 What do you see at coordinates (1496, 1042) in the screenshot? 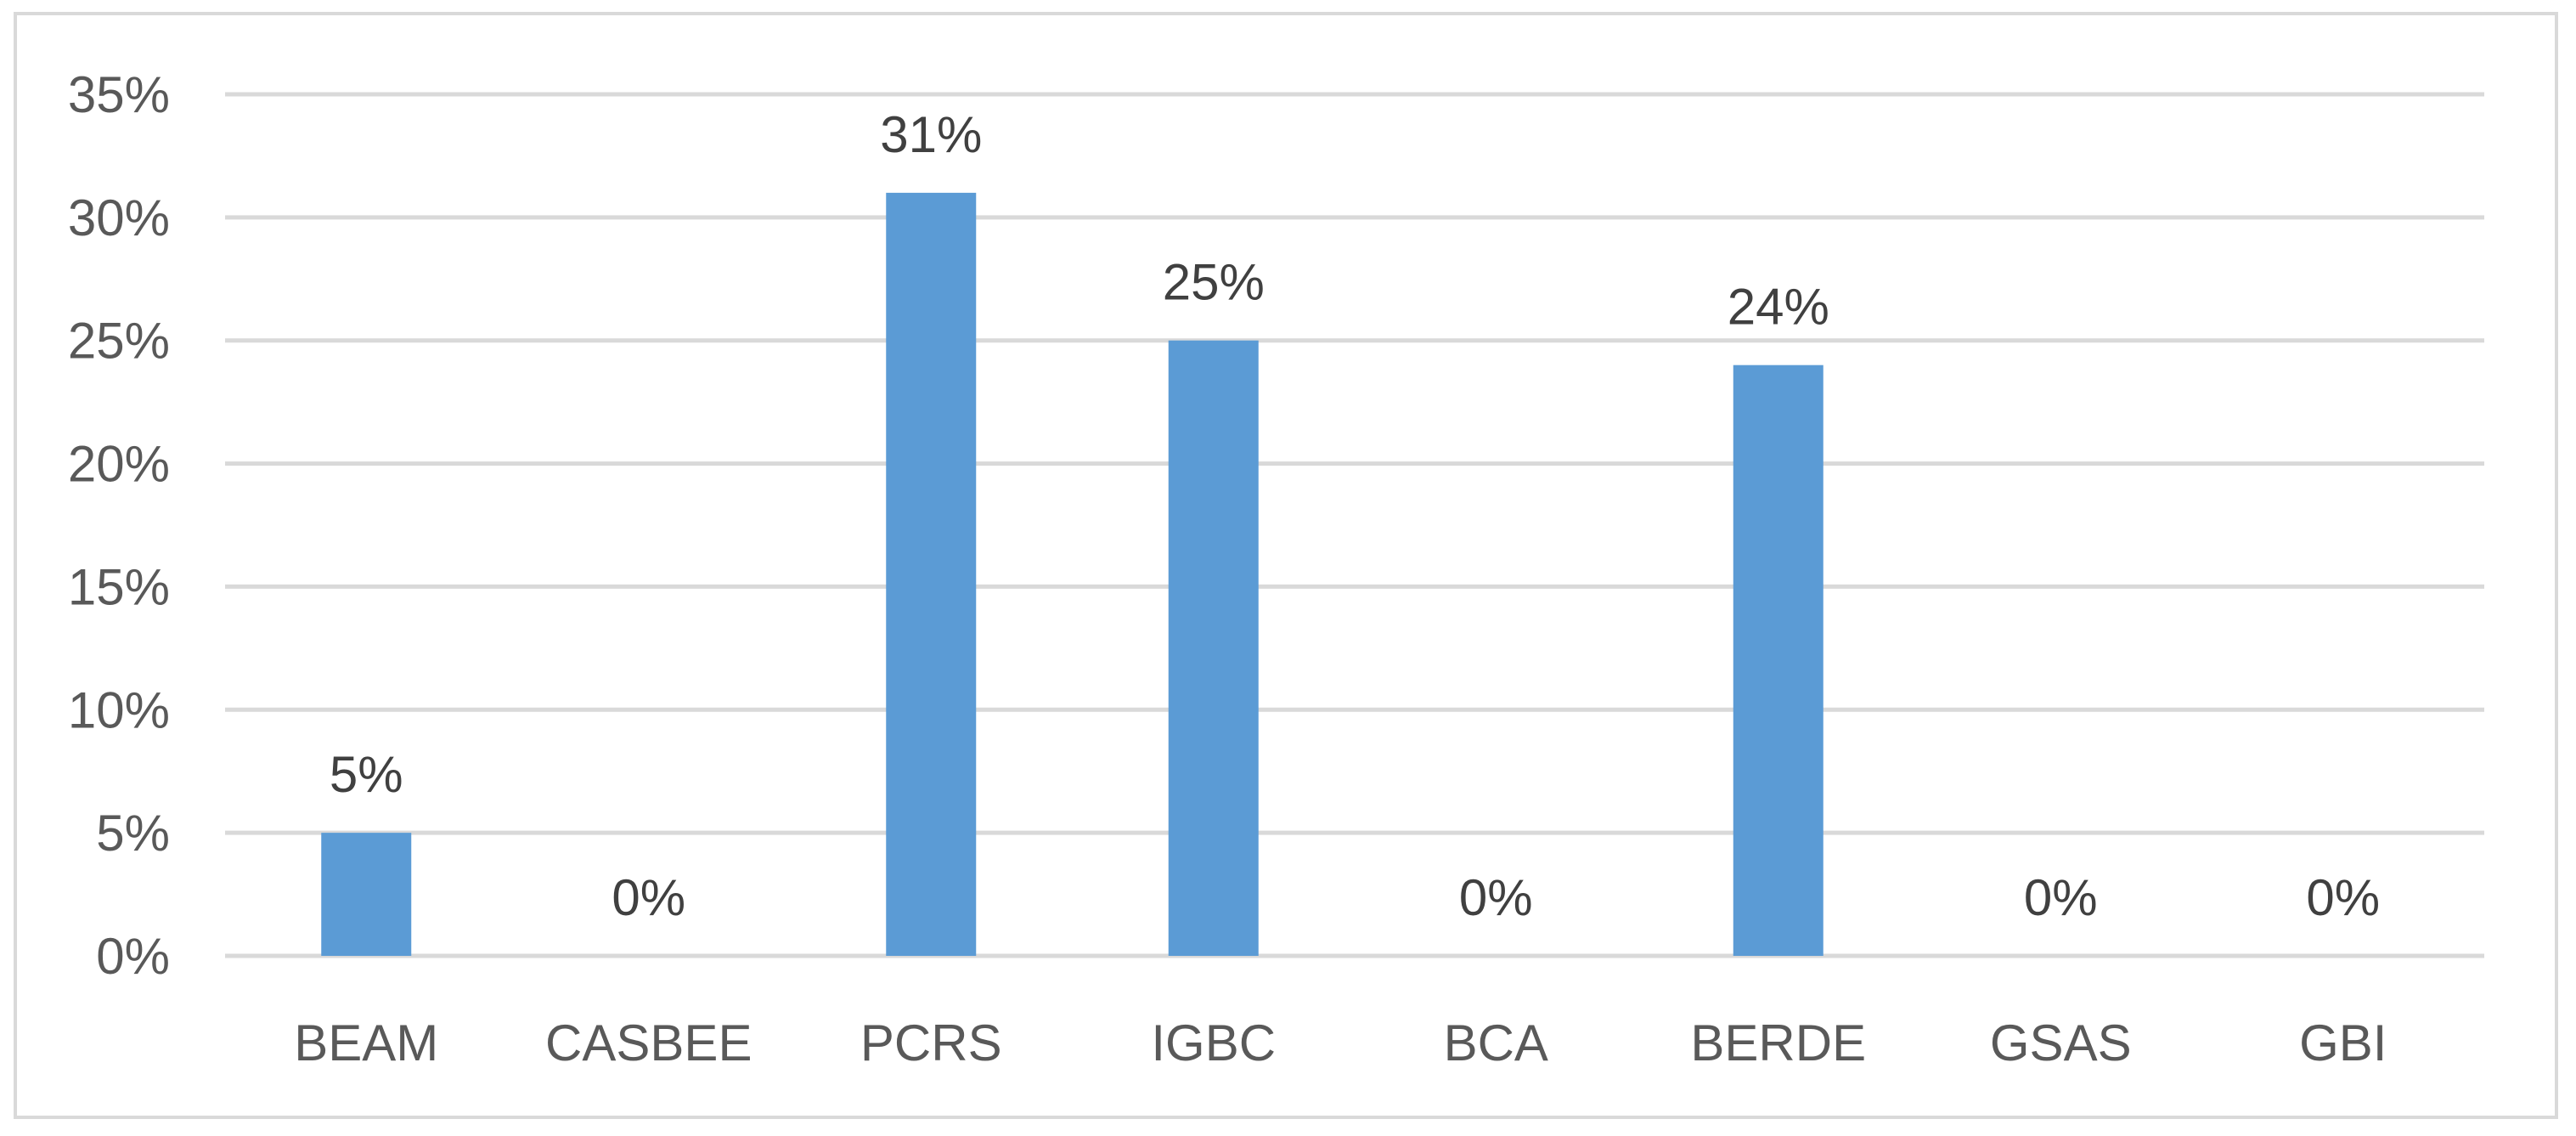
I see `category-label-bca: BCA` at bounding box center [1496, 1042].